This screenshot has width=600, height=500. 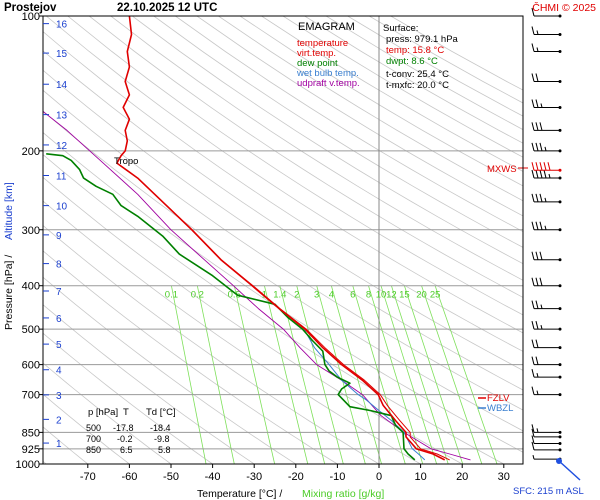 I want to click on pressure-tick-label: 850, so click(x=31, y=433).